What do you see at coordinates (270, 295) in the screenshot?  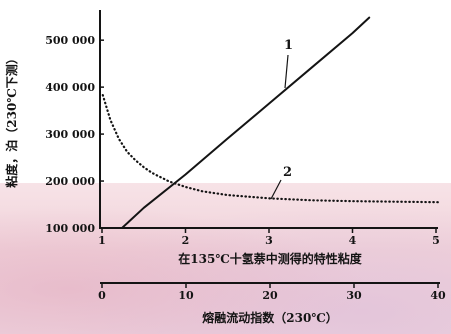 I see `x-tick-label: 20` at bounding box center [270, 295].